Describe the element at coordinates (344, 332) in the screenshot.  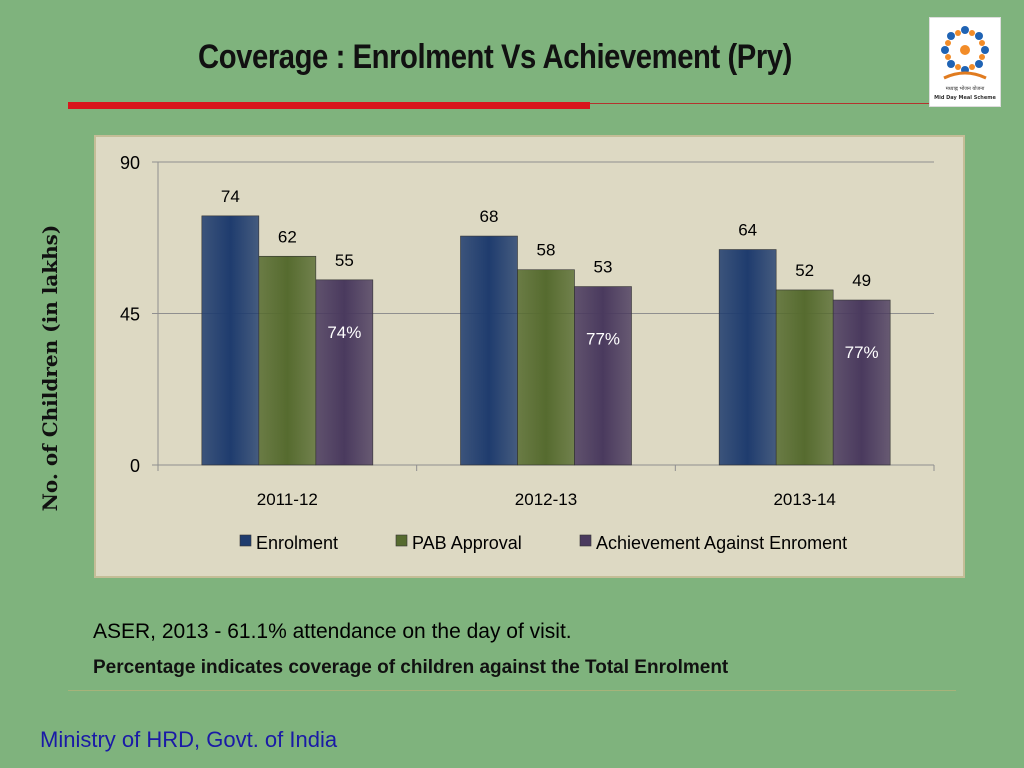
I see `coverage-percentage-label: 74%` at that location.